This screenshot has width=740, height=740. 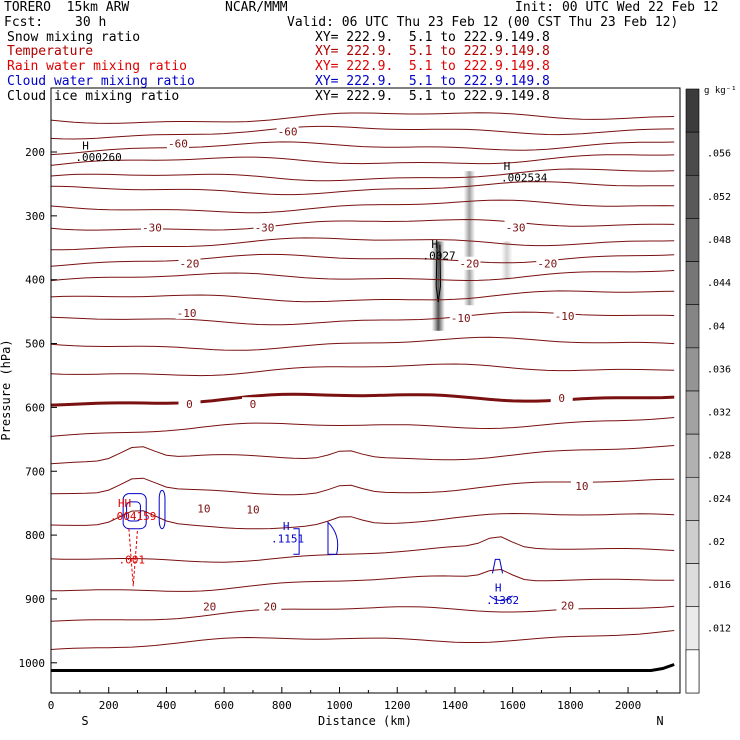 I want to click on colorbar-label: .016, so click(x=719, y=585).